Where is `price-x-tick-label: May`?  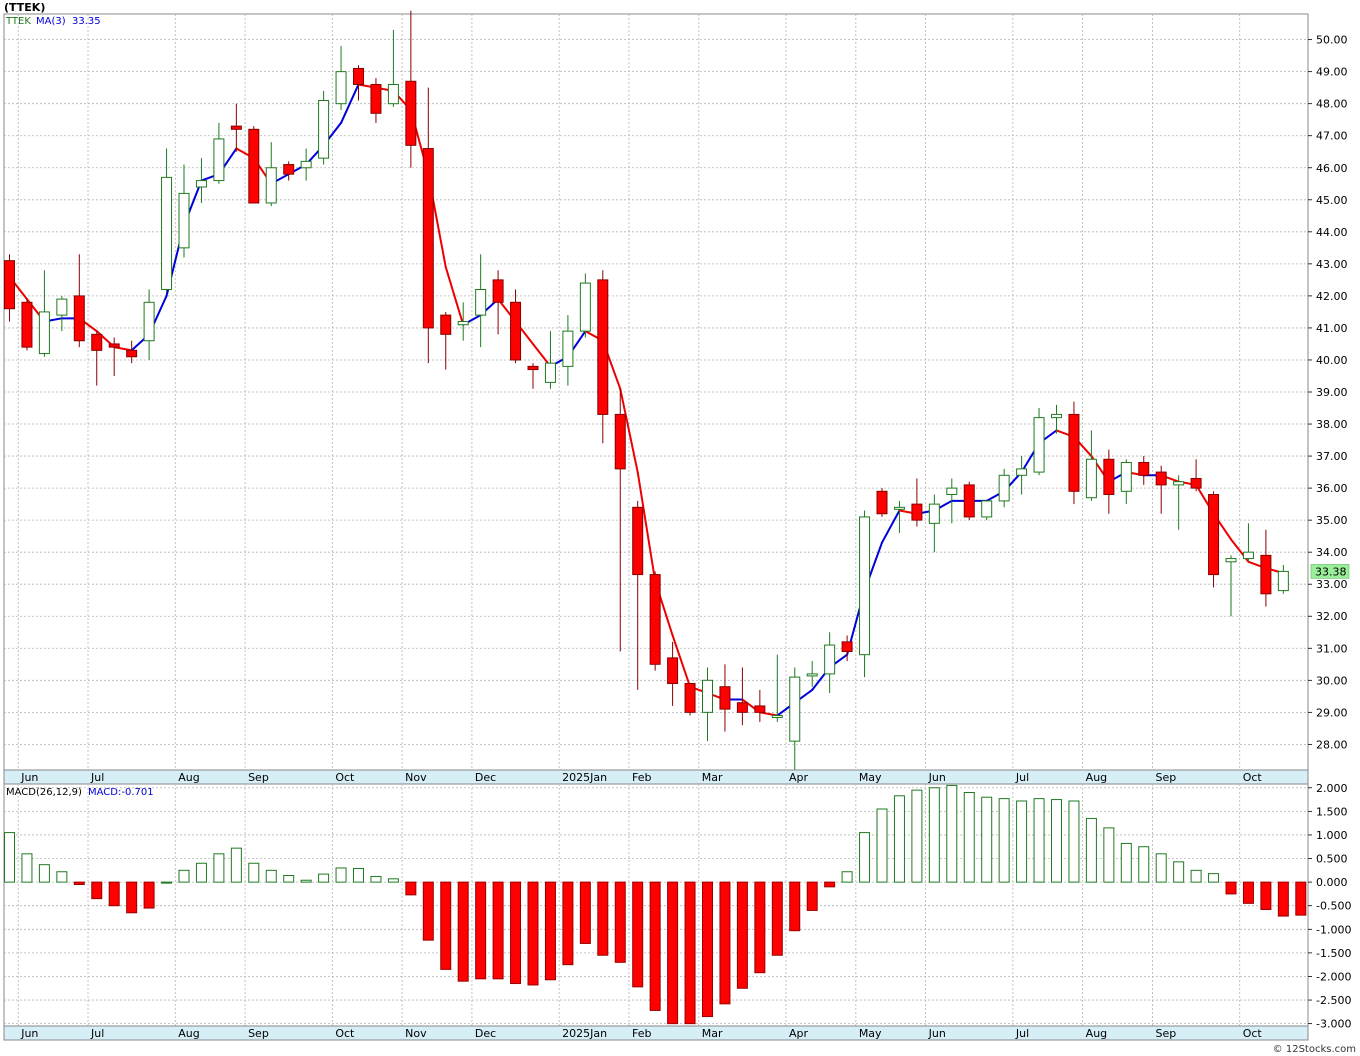 price-x-tick-label: May is located at coordinates (870, 777).